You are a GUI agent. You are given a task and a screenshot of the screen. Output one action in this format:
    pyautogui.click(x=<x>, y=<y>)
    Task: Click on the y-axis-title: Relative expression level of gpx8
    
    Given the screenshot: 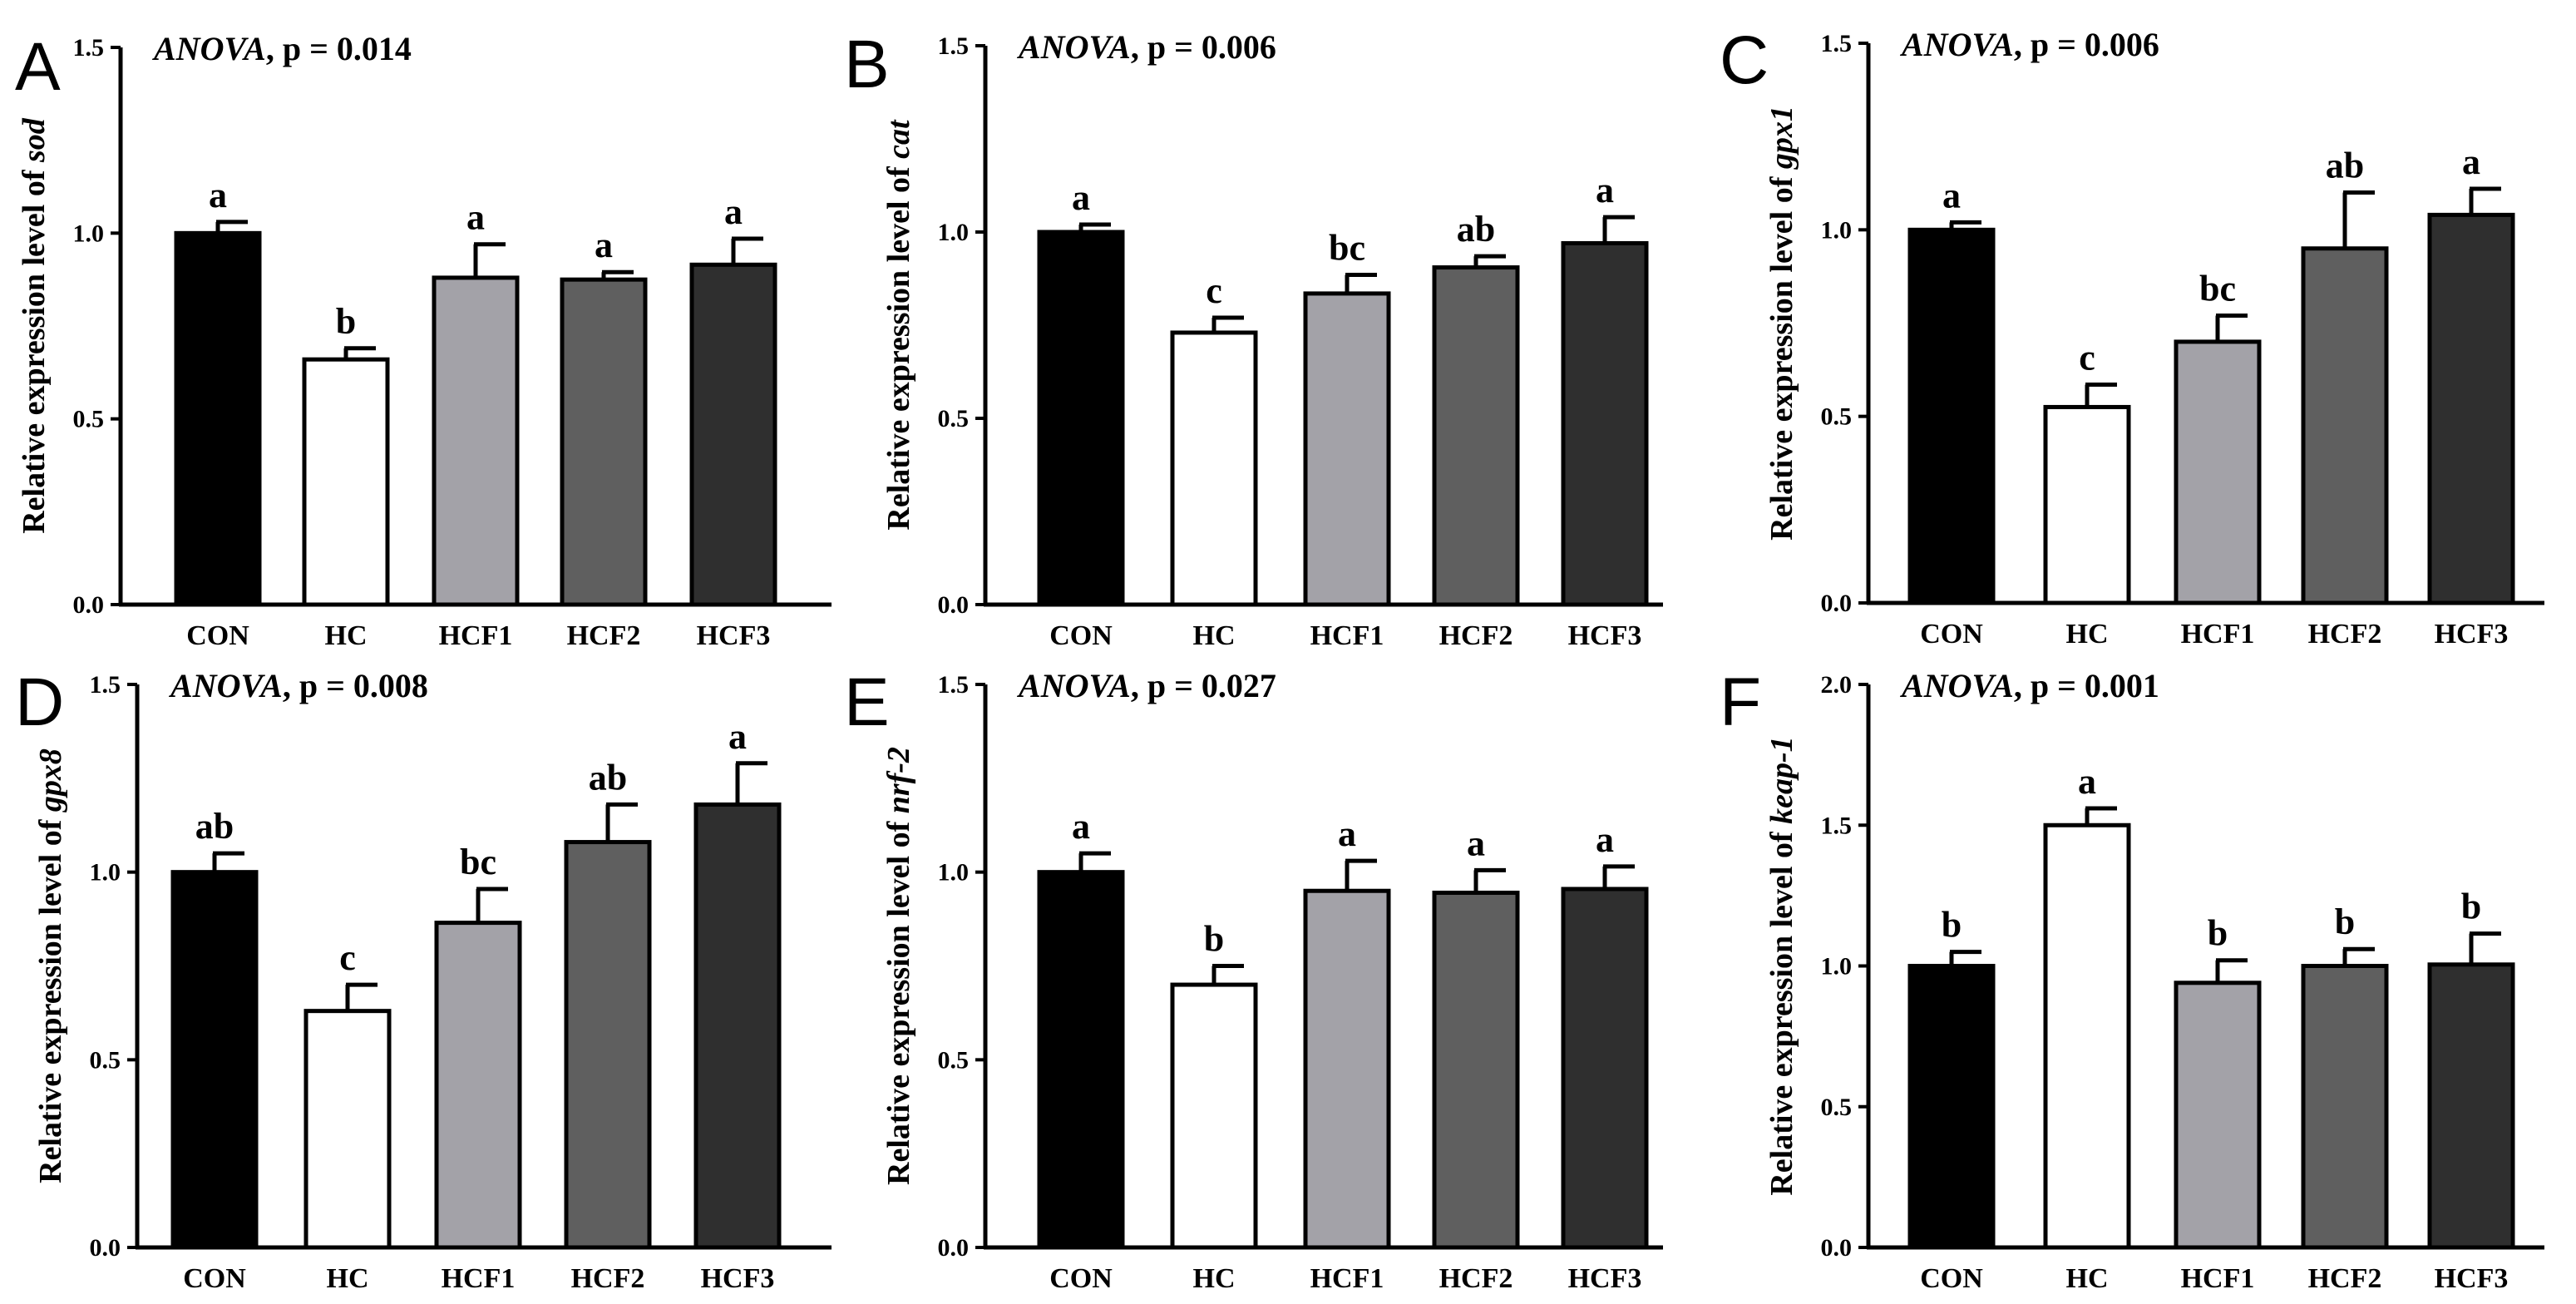 What is the action you would take?
    pyautogui.click(x=50, y=965)
    